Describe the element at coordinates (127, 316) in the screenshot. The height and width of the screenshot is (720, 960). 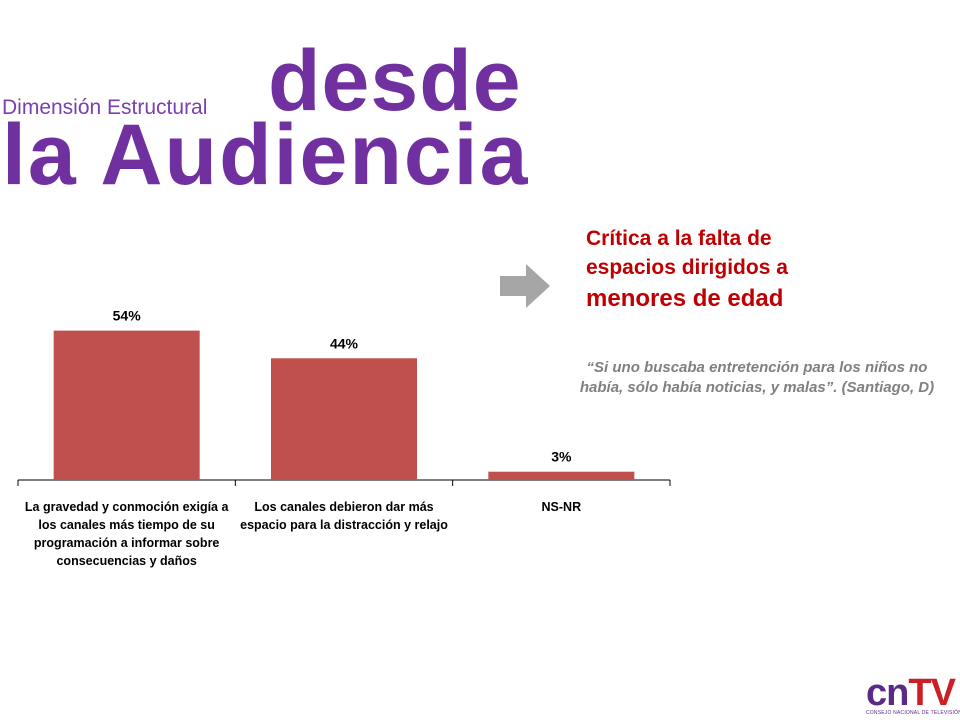
I see `data-label: 54%` at that location.